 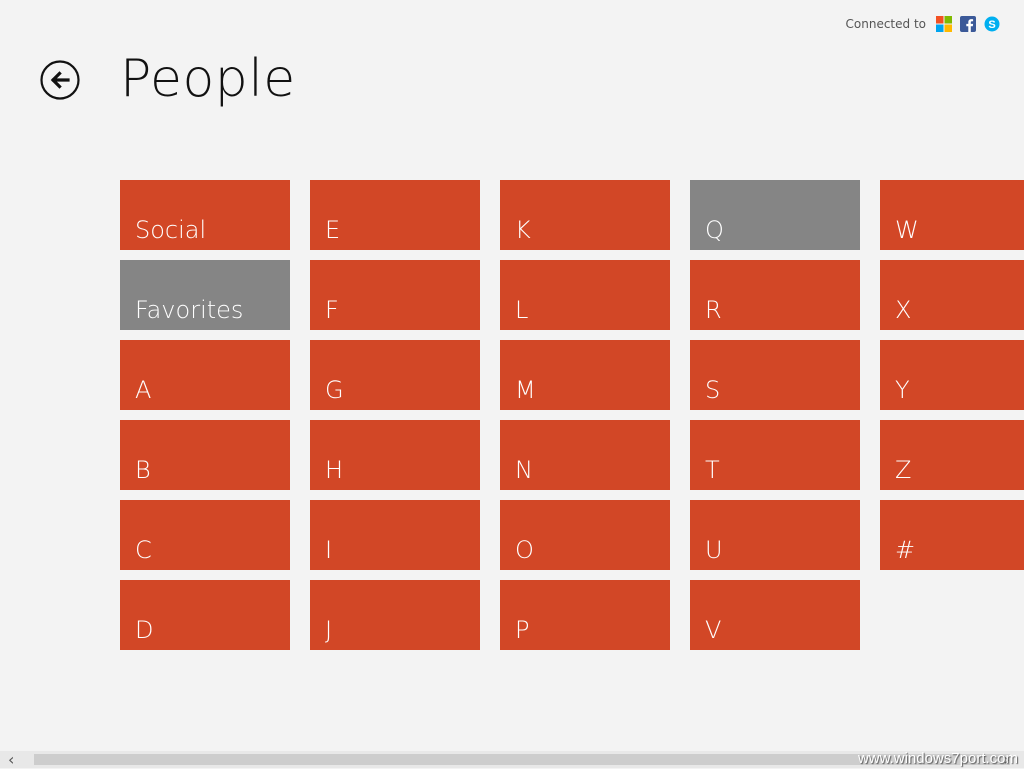 What do you see at coordinates (144, 630) in the screenshot?
I see `tile-label: D` at bounding box center [144, 630].